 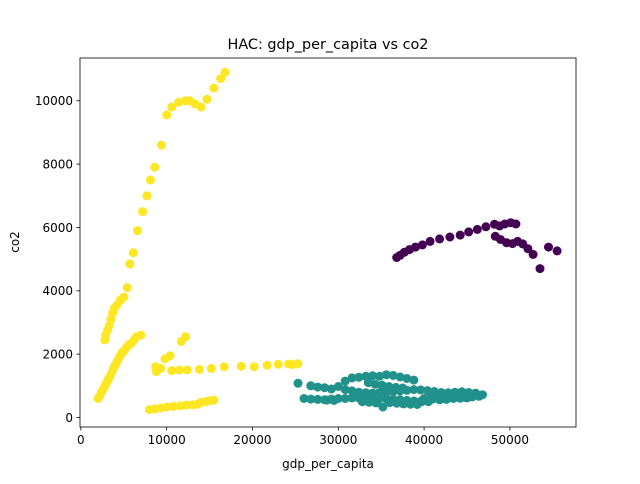 What do you see at coordinates (57, 259) in the screenshot?
I see `y-axis-ticks: 0 2000 4000 6000 8000 10000` at bounding box center [57, 259].